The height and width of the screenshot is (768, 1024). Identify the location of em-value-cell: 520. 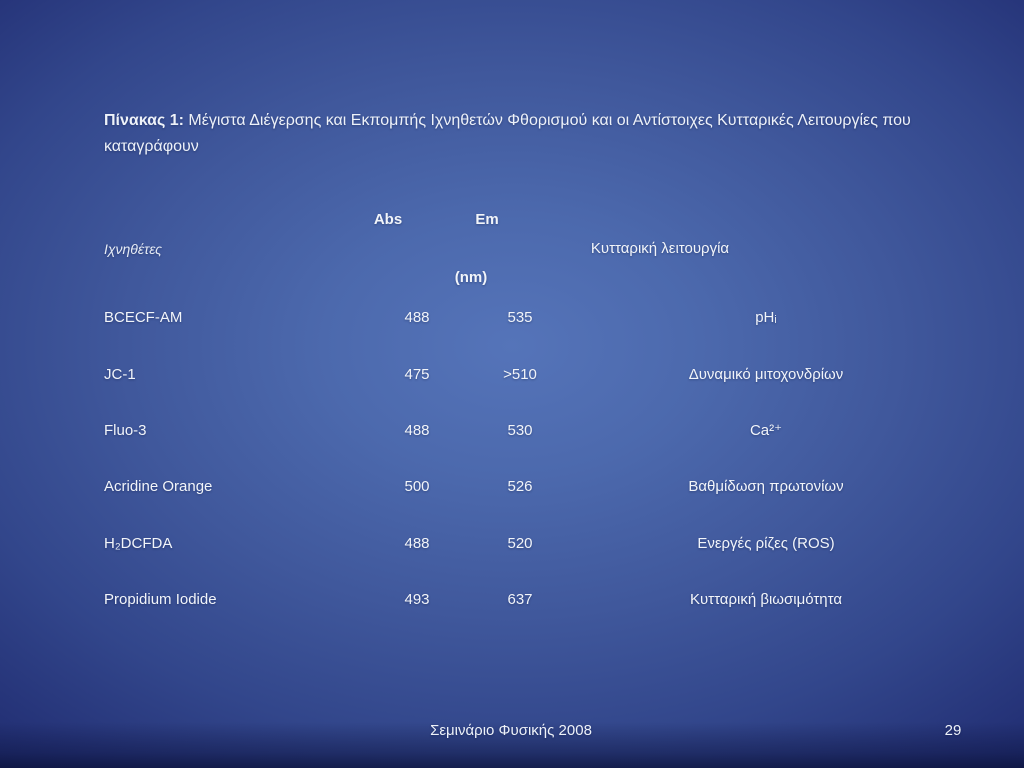
(520, 543).